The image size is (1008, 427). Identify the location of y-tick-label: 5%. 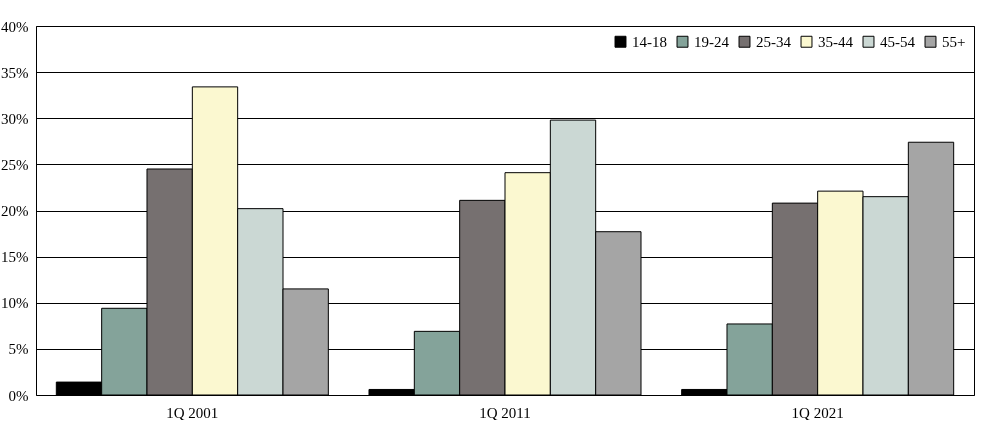
(18, 349).